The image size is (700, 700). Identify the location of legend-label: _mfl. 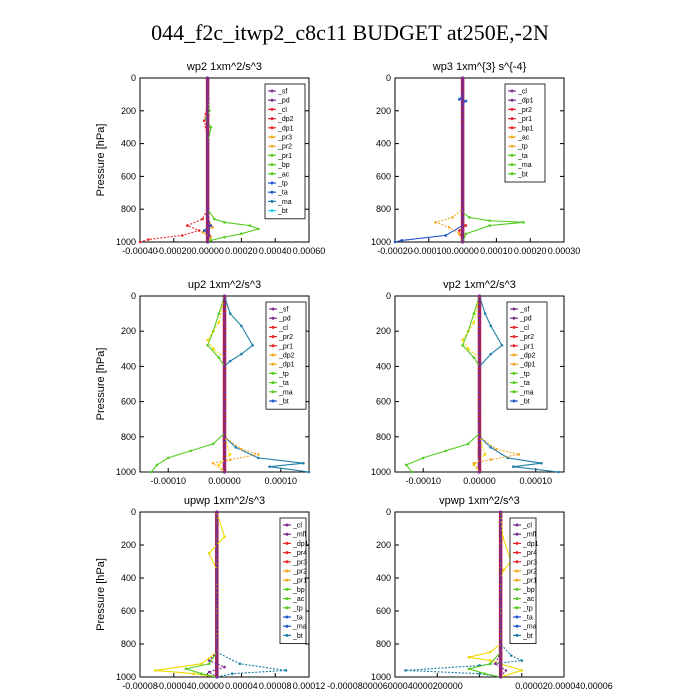
(529, 535).